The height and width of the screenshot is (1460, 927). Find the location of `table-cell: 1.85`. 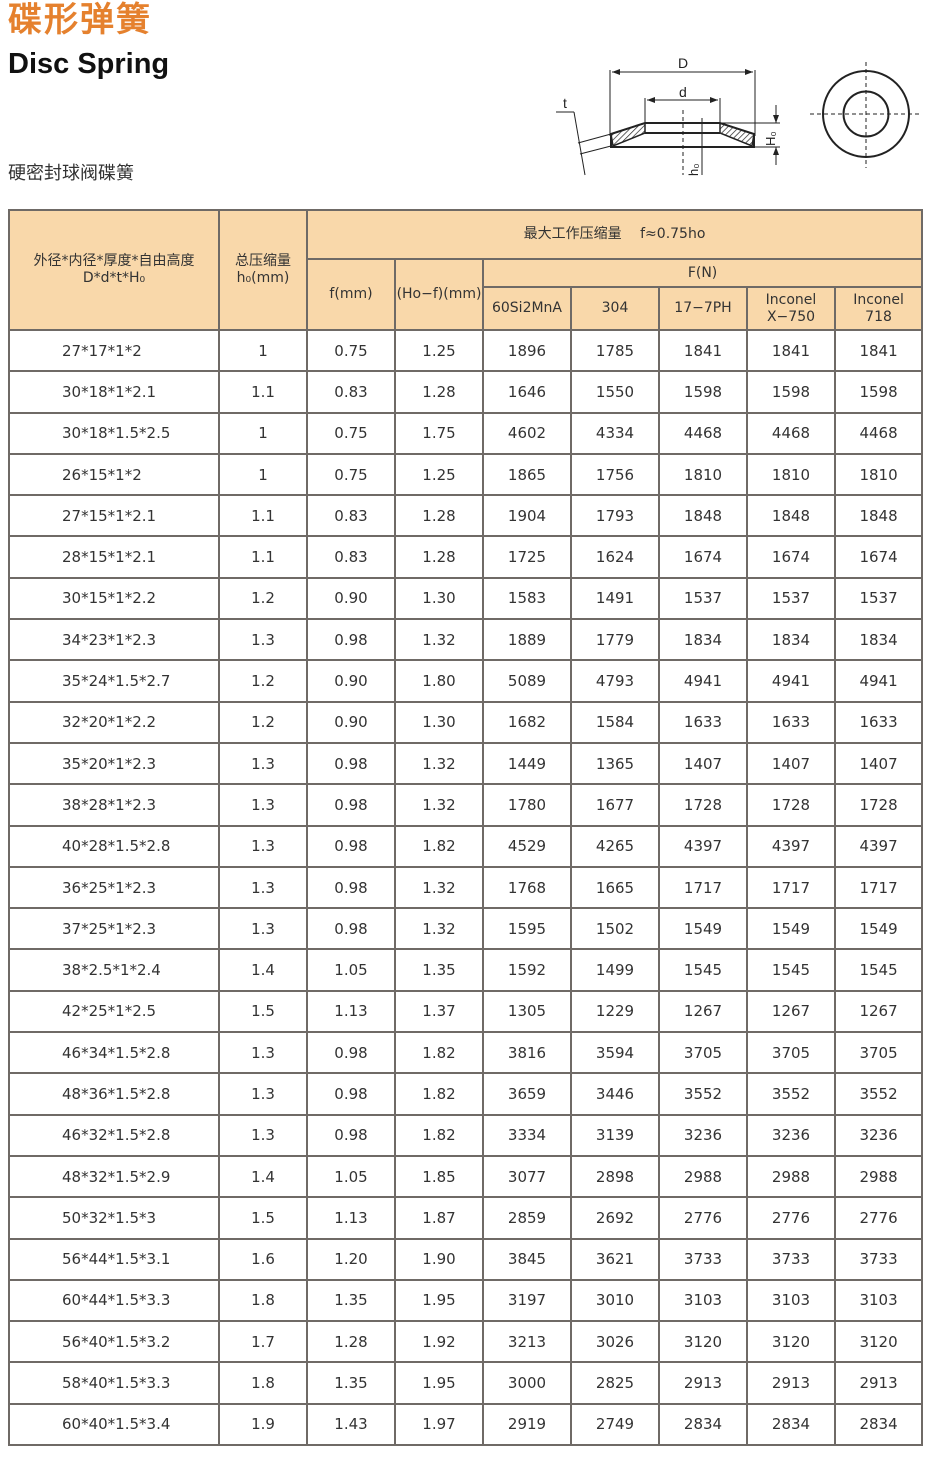

table-cell: 1.85 is located at coordinates (439, 1176).